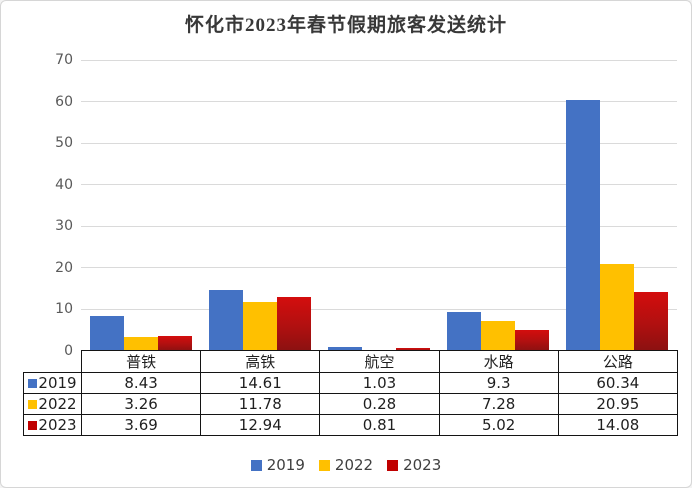 The height and width of the screenshot is (488, 692). I want to click on gridline-y40, so click(379, 185).